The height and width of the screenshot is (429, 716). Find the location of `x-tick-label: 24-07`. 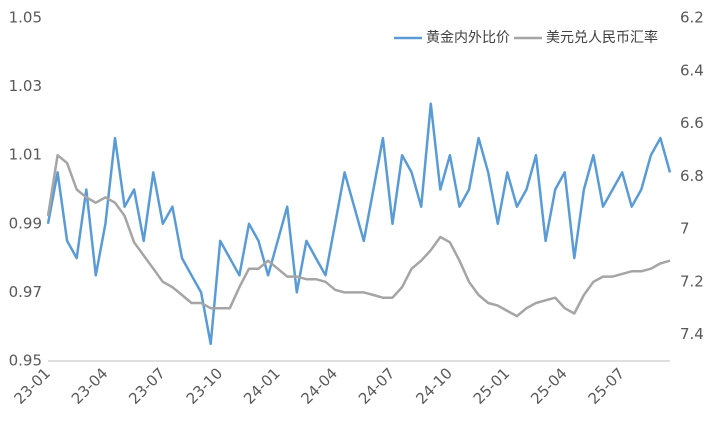

x-tick-label: 24-07 is located at coordinates (377, 386).